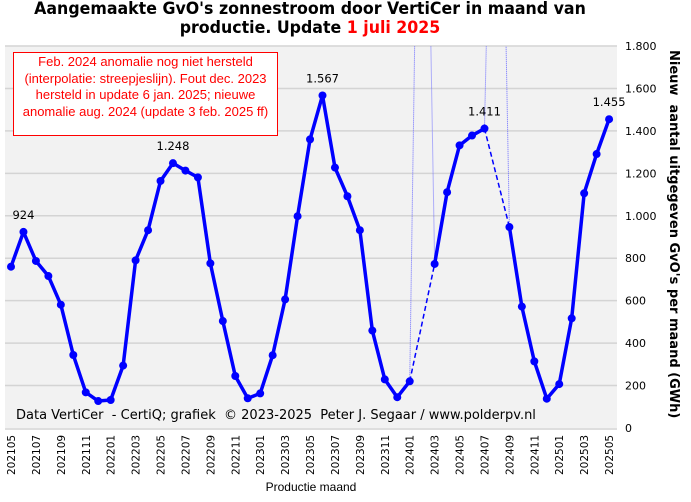  Describe the element at coordinates (12, 455) in the screenshot. I see `x-tick-label: 202105` at that location.